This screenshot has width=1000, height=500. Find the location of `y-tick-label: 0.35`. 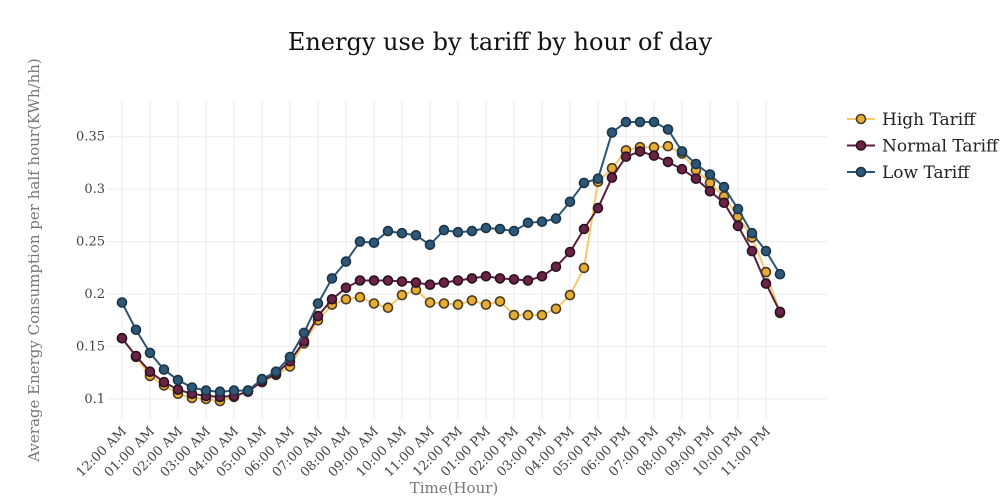

y-tick-label: 0.35 is located at coordinates (90, 137).